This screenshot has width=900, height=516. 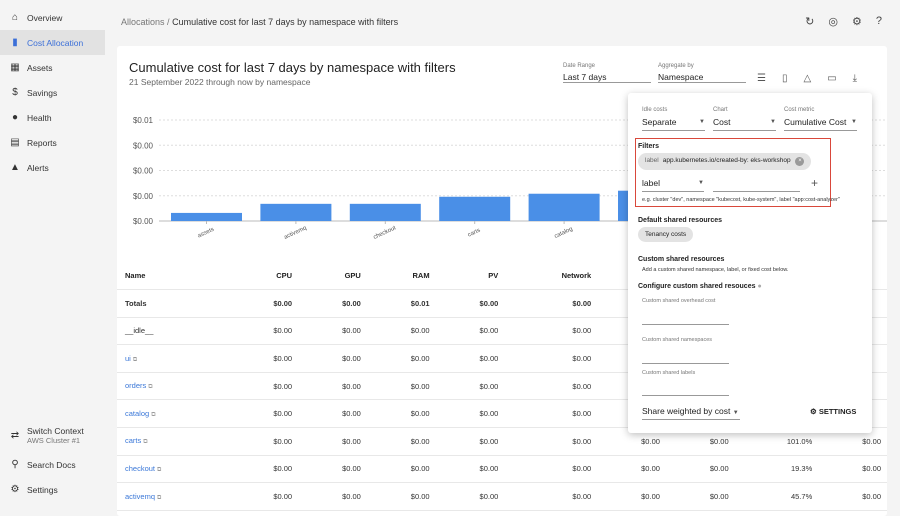 I want to click on column-header: Network, so click(x=551, y=276).